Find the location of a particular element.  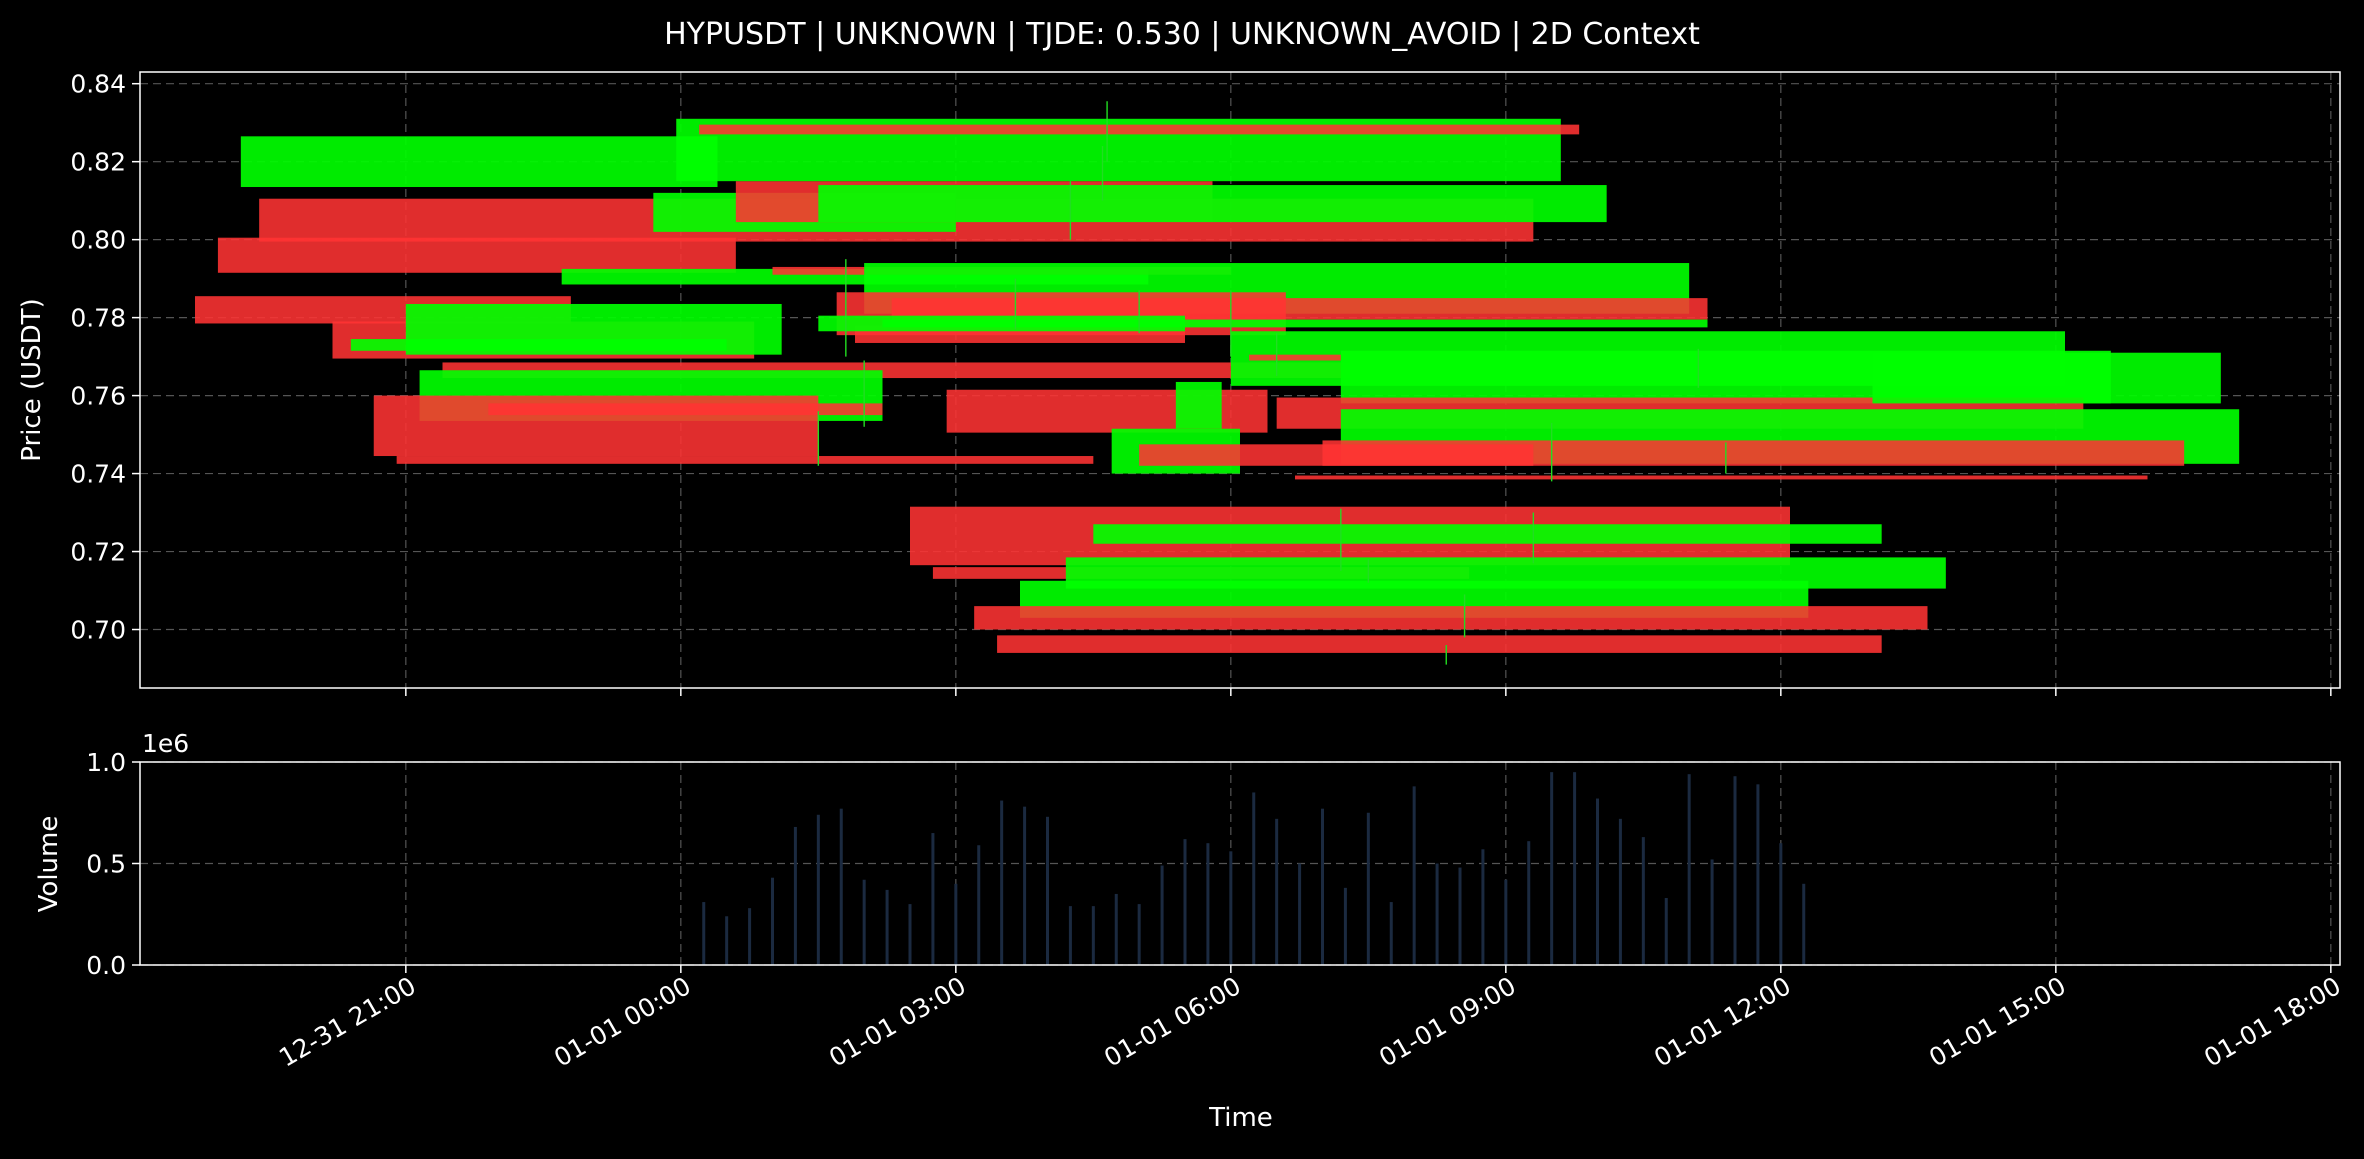

price-y-ticks: 0.70 0.72 0.74 0.76 0.78 0.80 0.82 0.84 is located at coordinates (105, 357).